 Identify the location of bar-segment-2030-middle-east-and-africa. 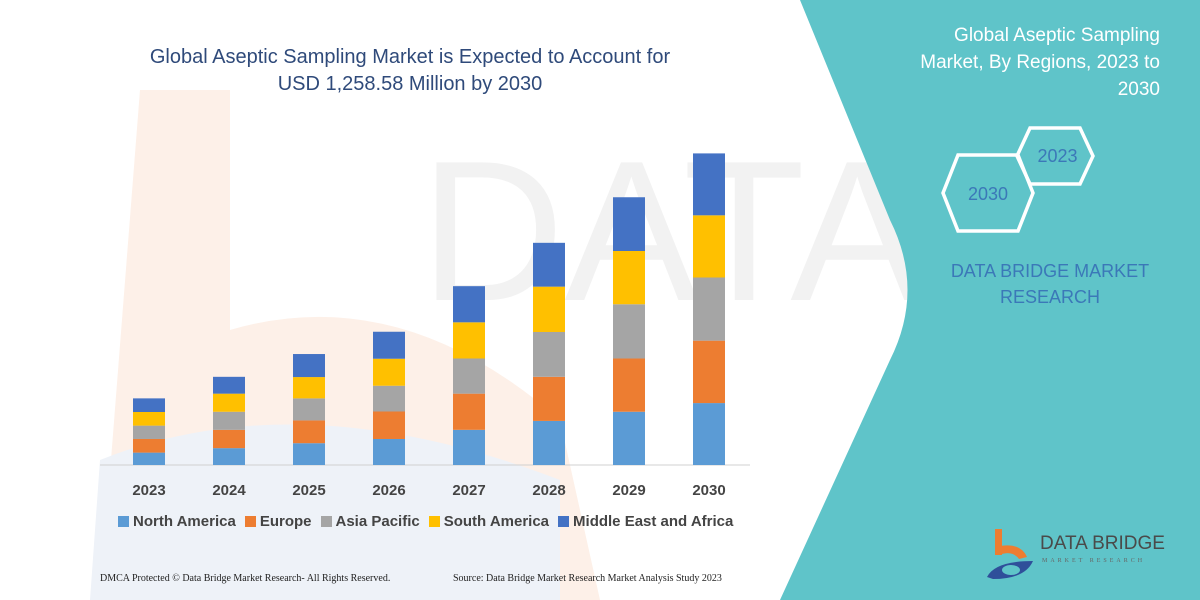
(709, 184).